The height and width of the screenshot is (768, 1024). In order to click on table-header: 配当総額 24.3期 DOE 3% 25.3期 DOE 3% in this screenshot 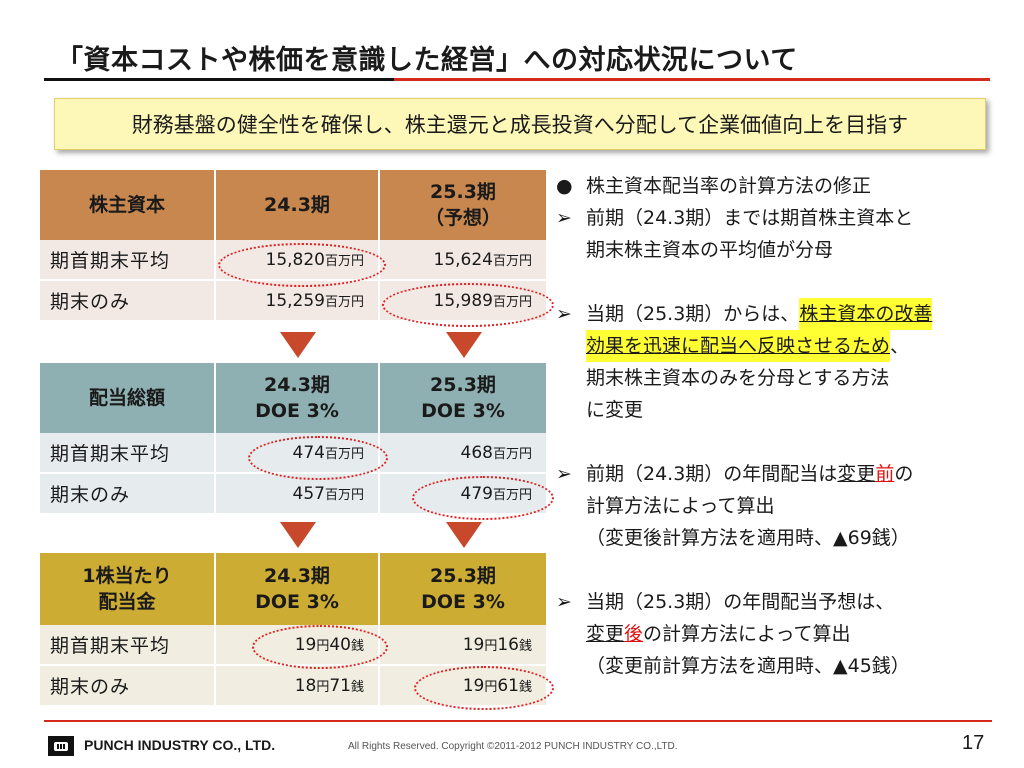, I will do `click(293, 398)`.